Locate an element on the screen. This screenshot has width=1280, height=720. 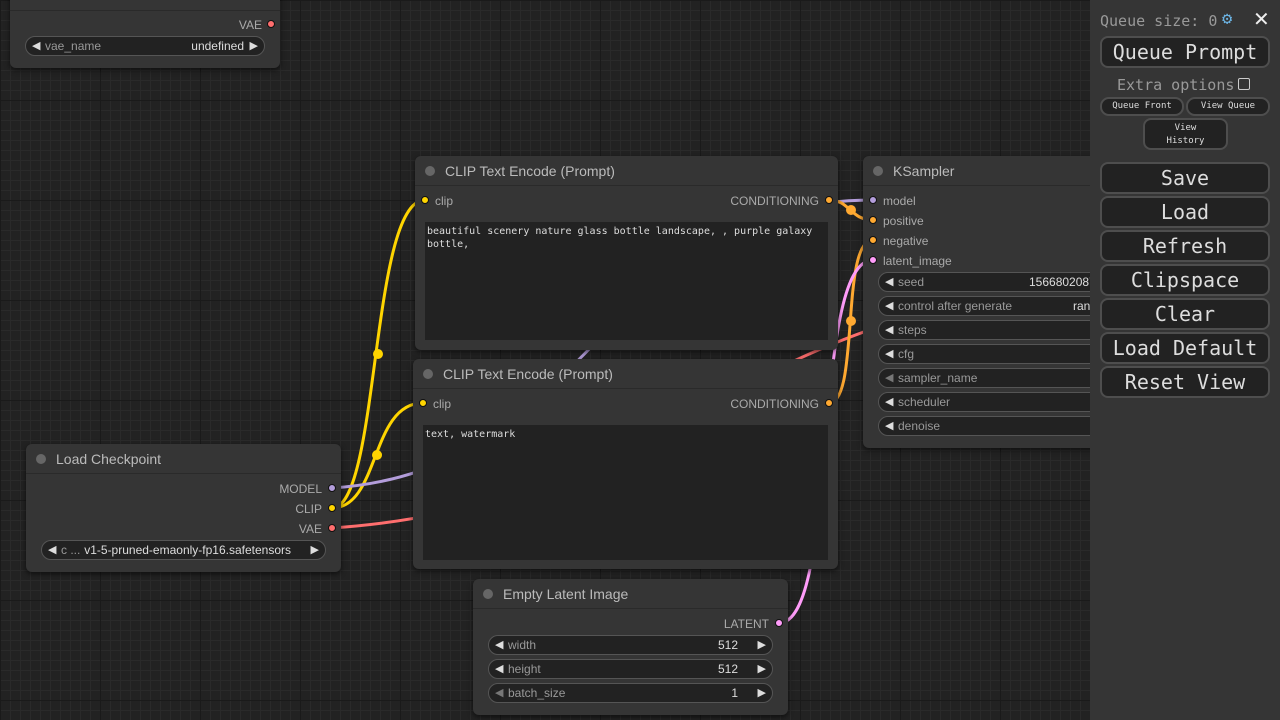
widget-label: batch_size is located at coordinates (537, 693).